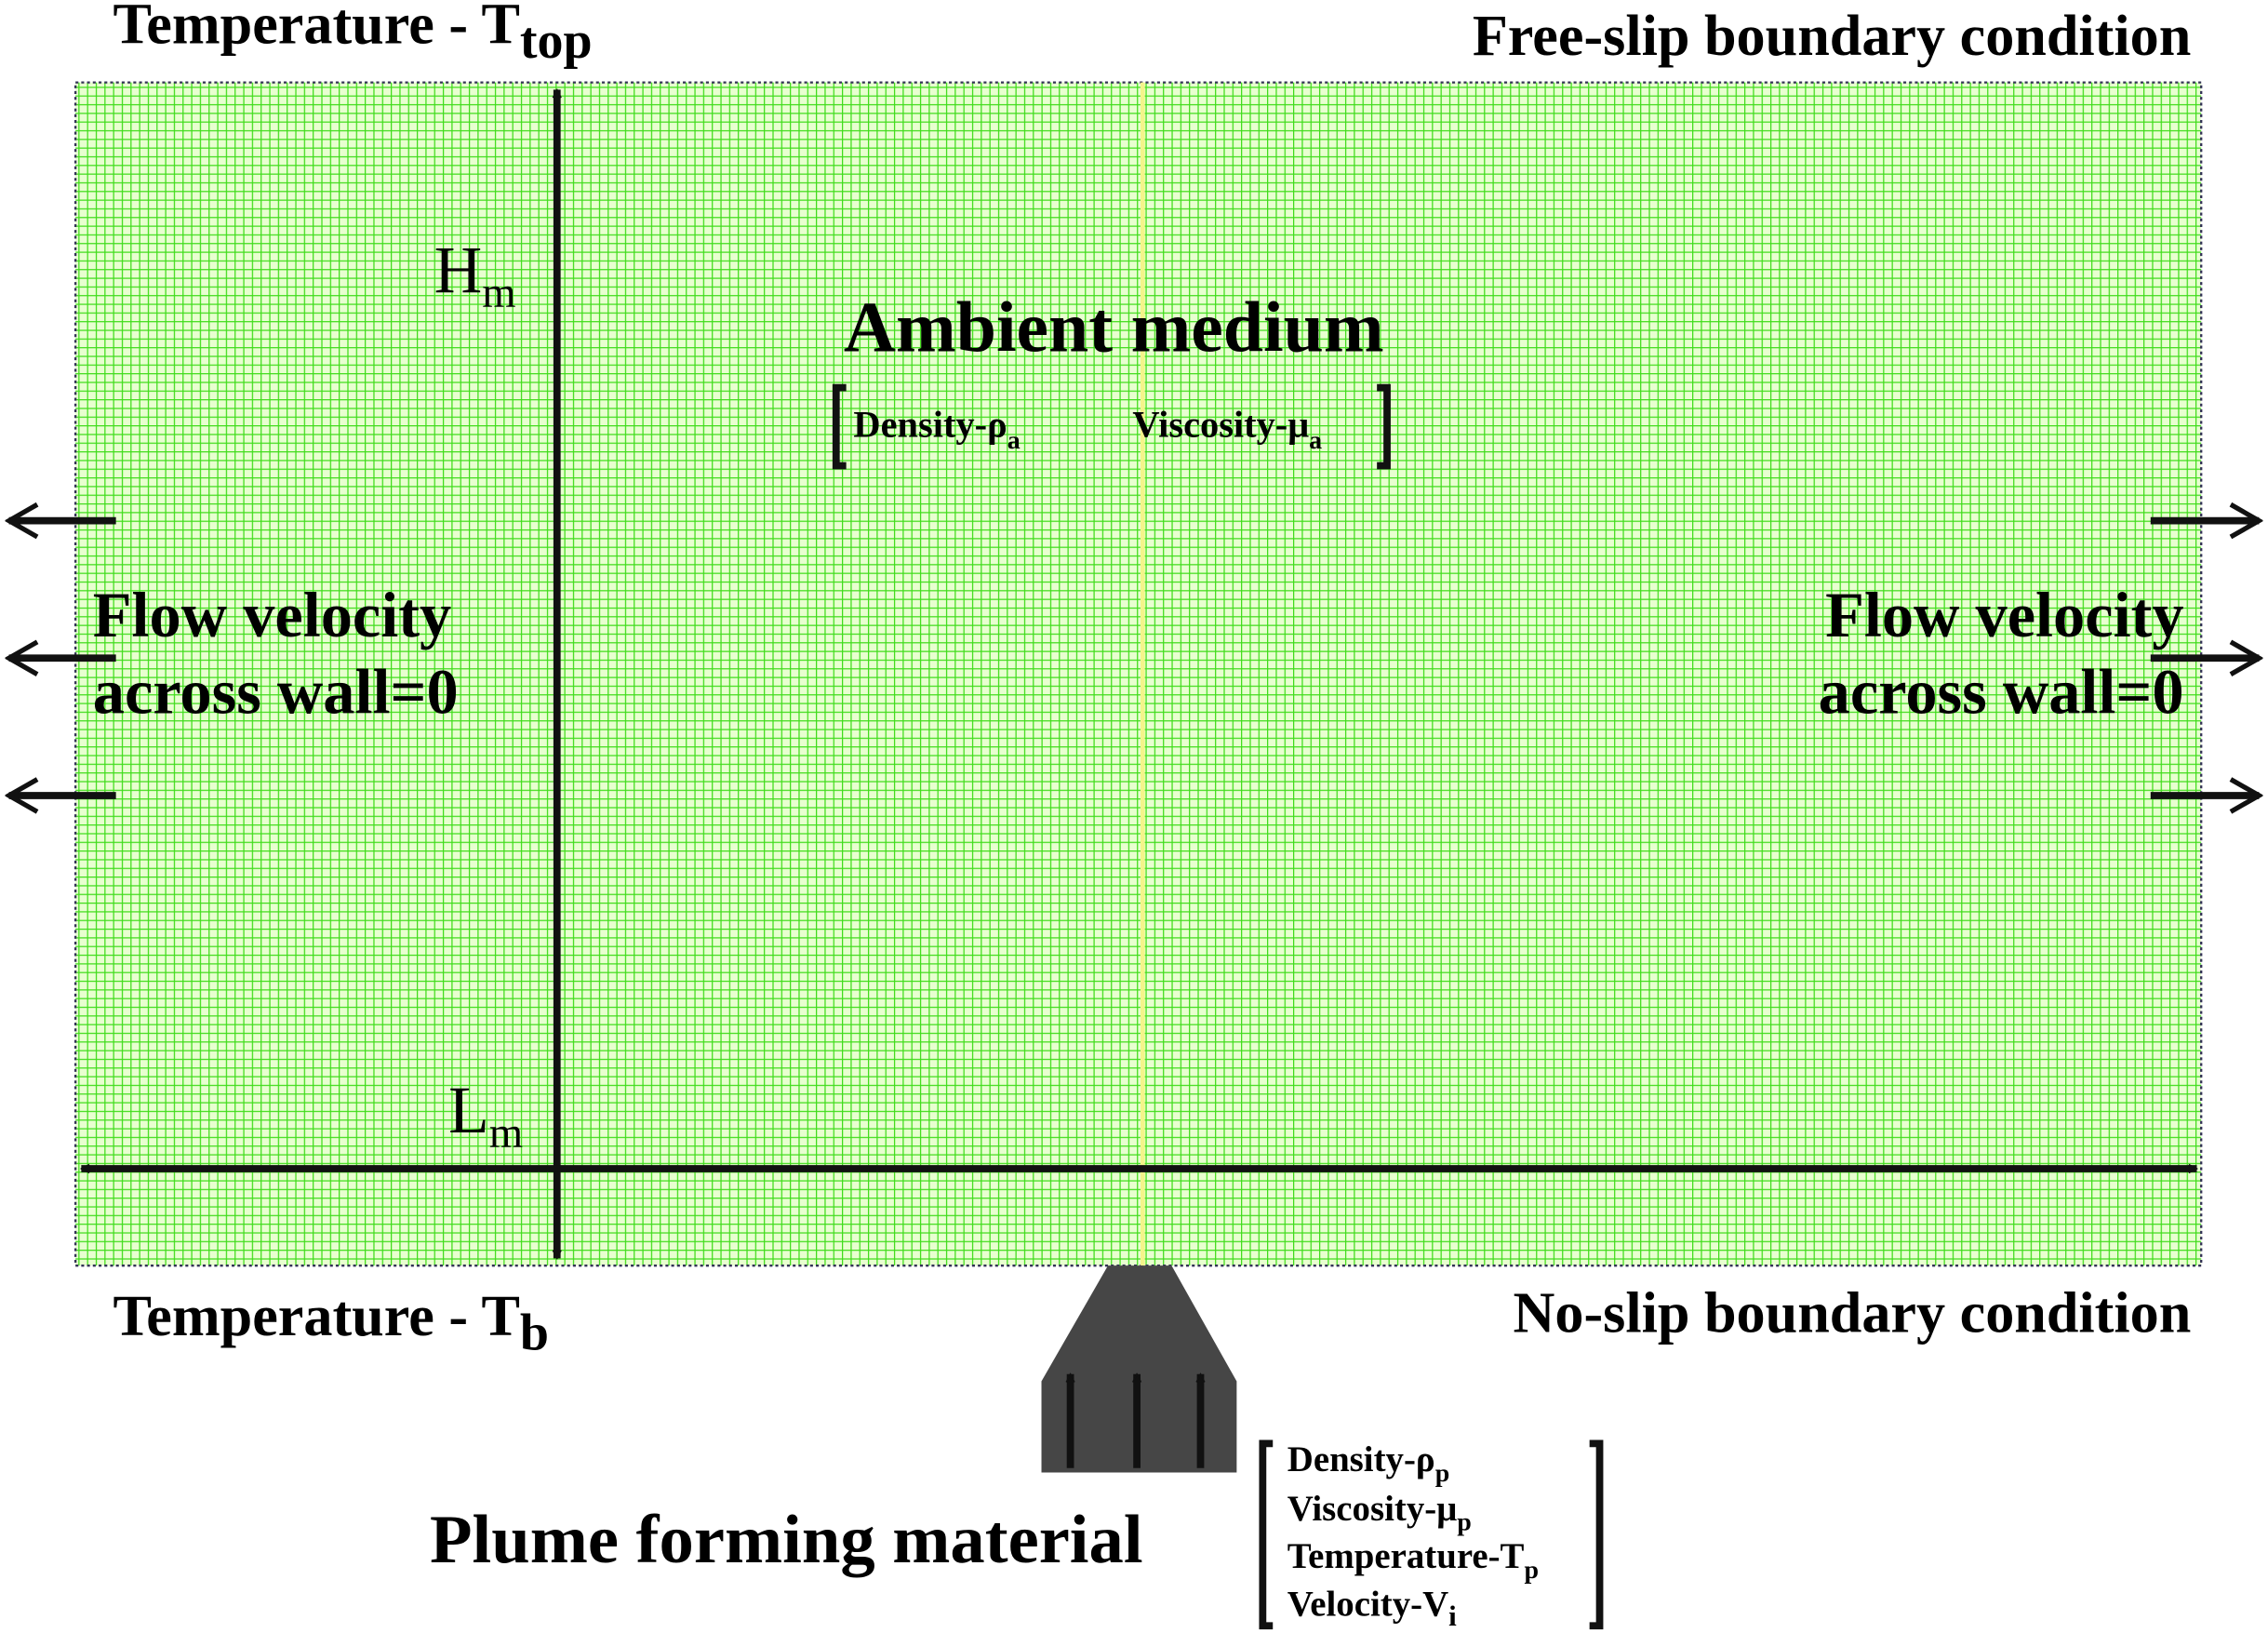 The width and height of the screenshot is (2268, 1633). I want to click on length-label: Lm, so click(485, 1116).